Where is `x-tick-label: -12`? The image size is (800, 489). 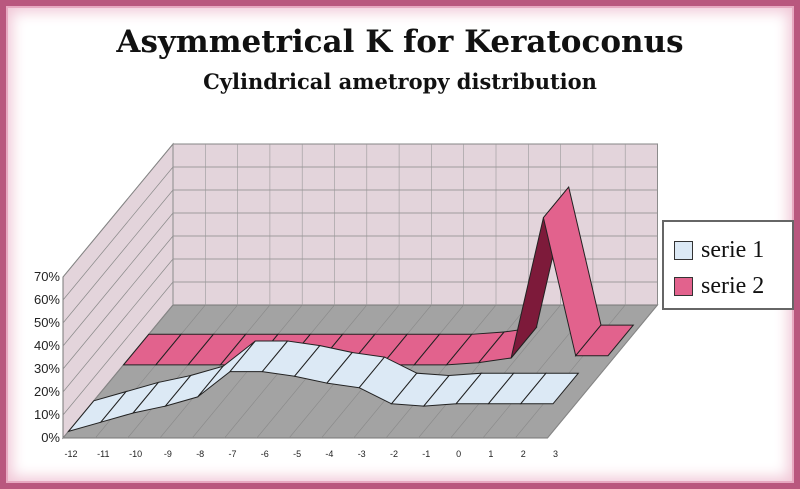 x-tick-label: -12 is located at coordinates (70, 454).